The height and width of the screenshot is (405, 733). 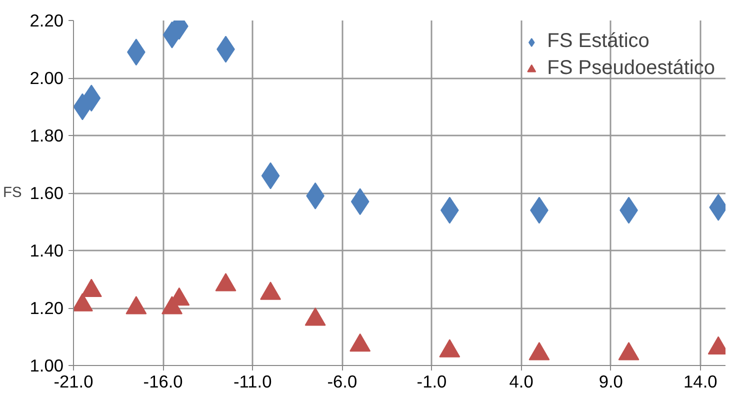 What do you see at coordinates (47, 78) in the screenshot?
I see `y-tick-label: 2.00` at bounding box center [47, 78].